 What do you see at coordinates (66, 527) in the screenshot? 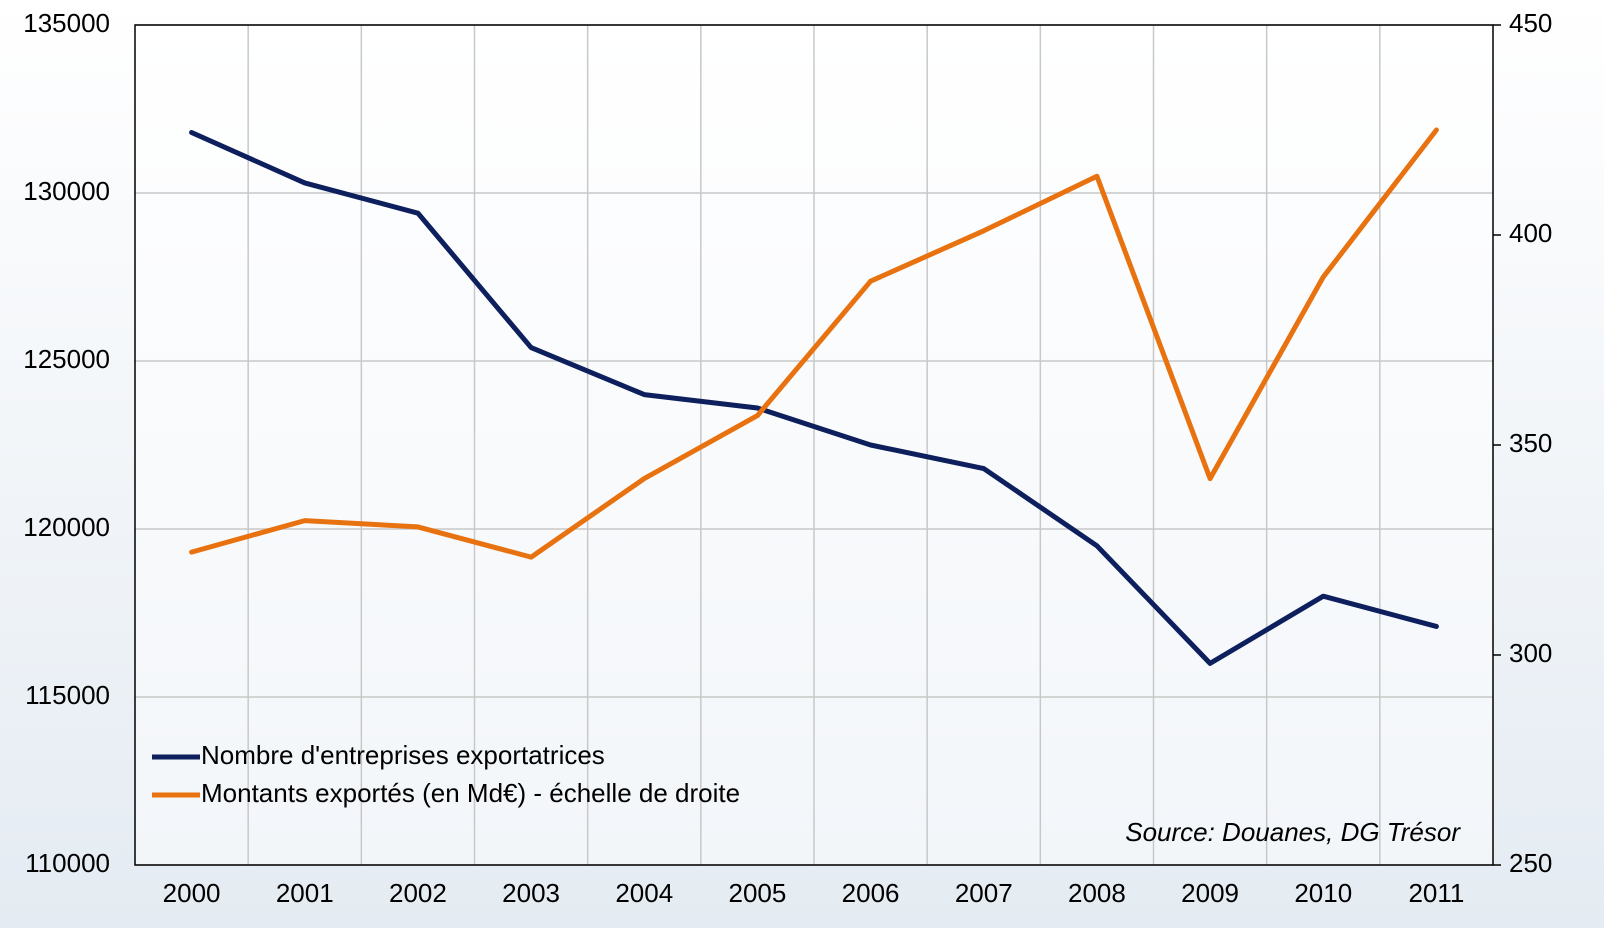
I see `y-tick-label: 120000` at bounding box center [66, 527].